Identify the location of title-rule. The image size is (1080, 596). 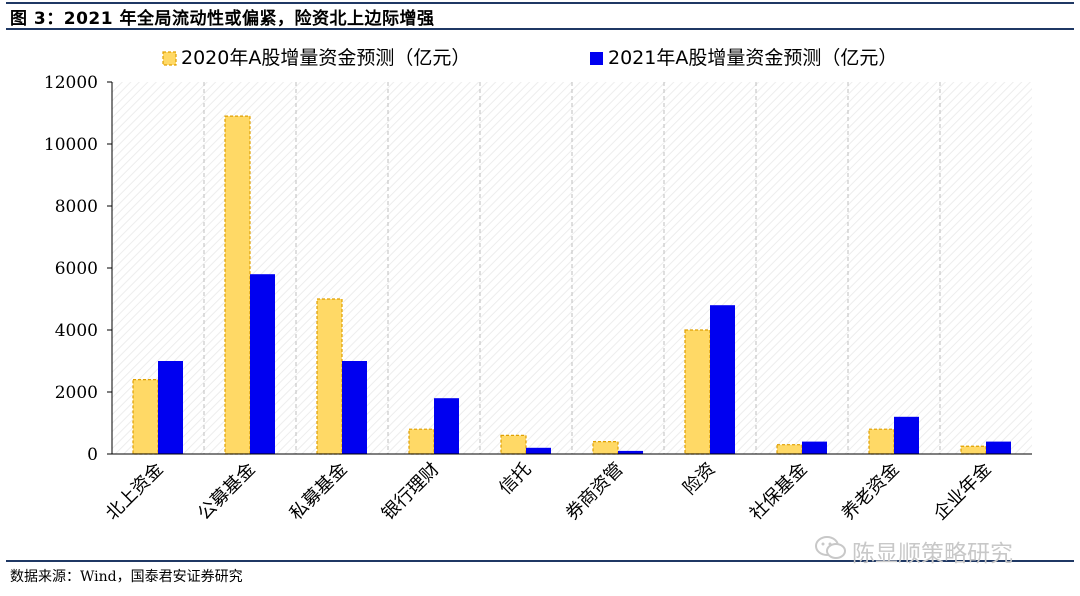
(540, 29).